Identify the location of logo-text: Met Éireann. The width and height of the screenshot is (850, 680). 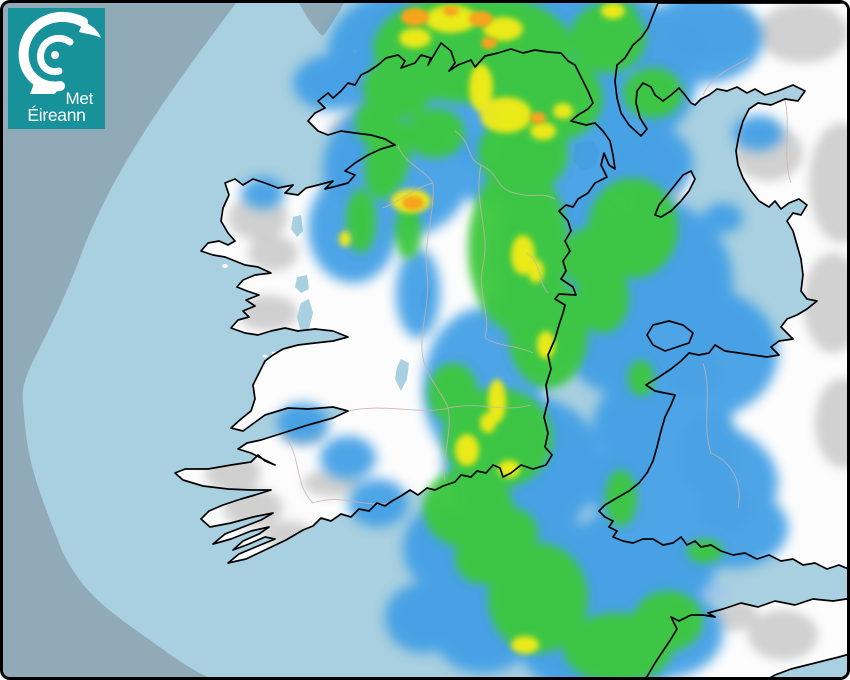
(56, 107).